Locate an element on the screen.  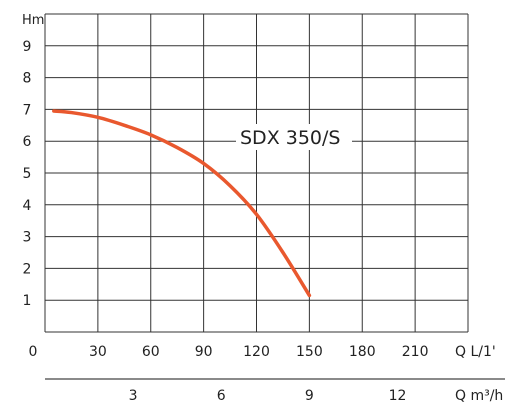
x-tick-label-primary: 30 is located at coordinates (98, 352).